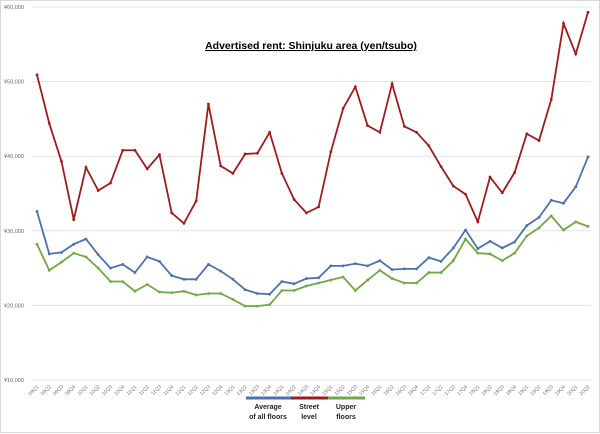 The image size is (600, 434). I want to click on x-tick-label: 15Q3, so click(352, 390).